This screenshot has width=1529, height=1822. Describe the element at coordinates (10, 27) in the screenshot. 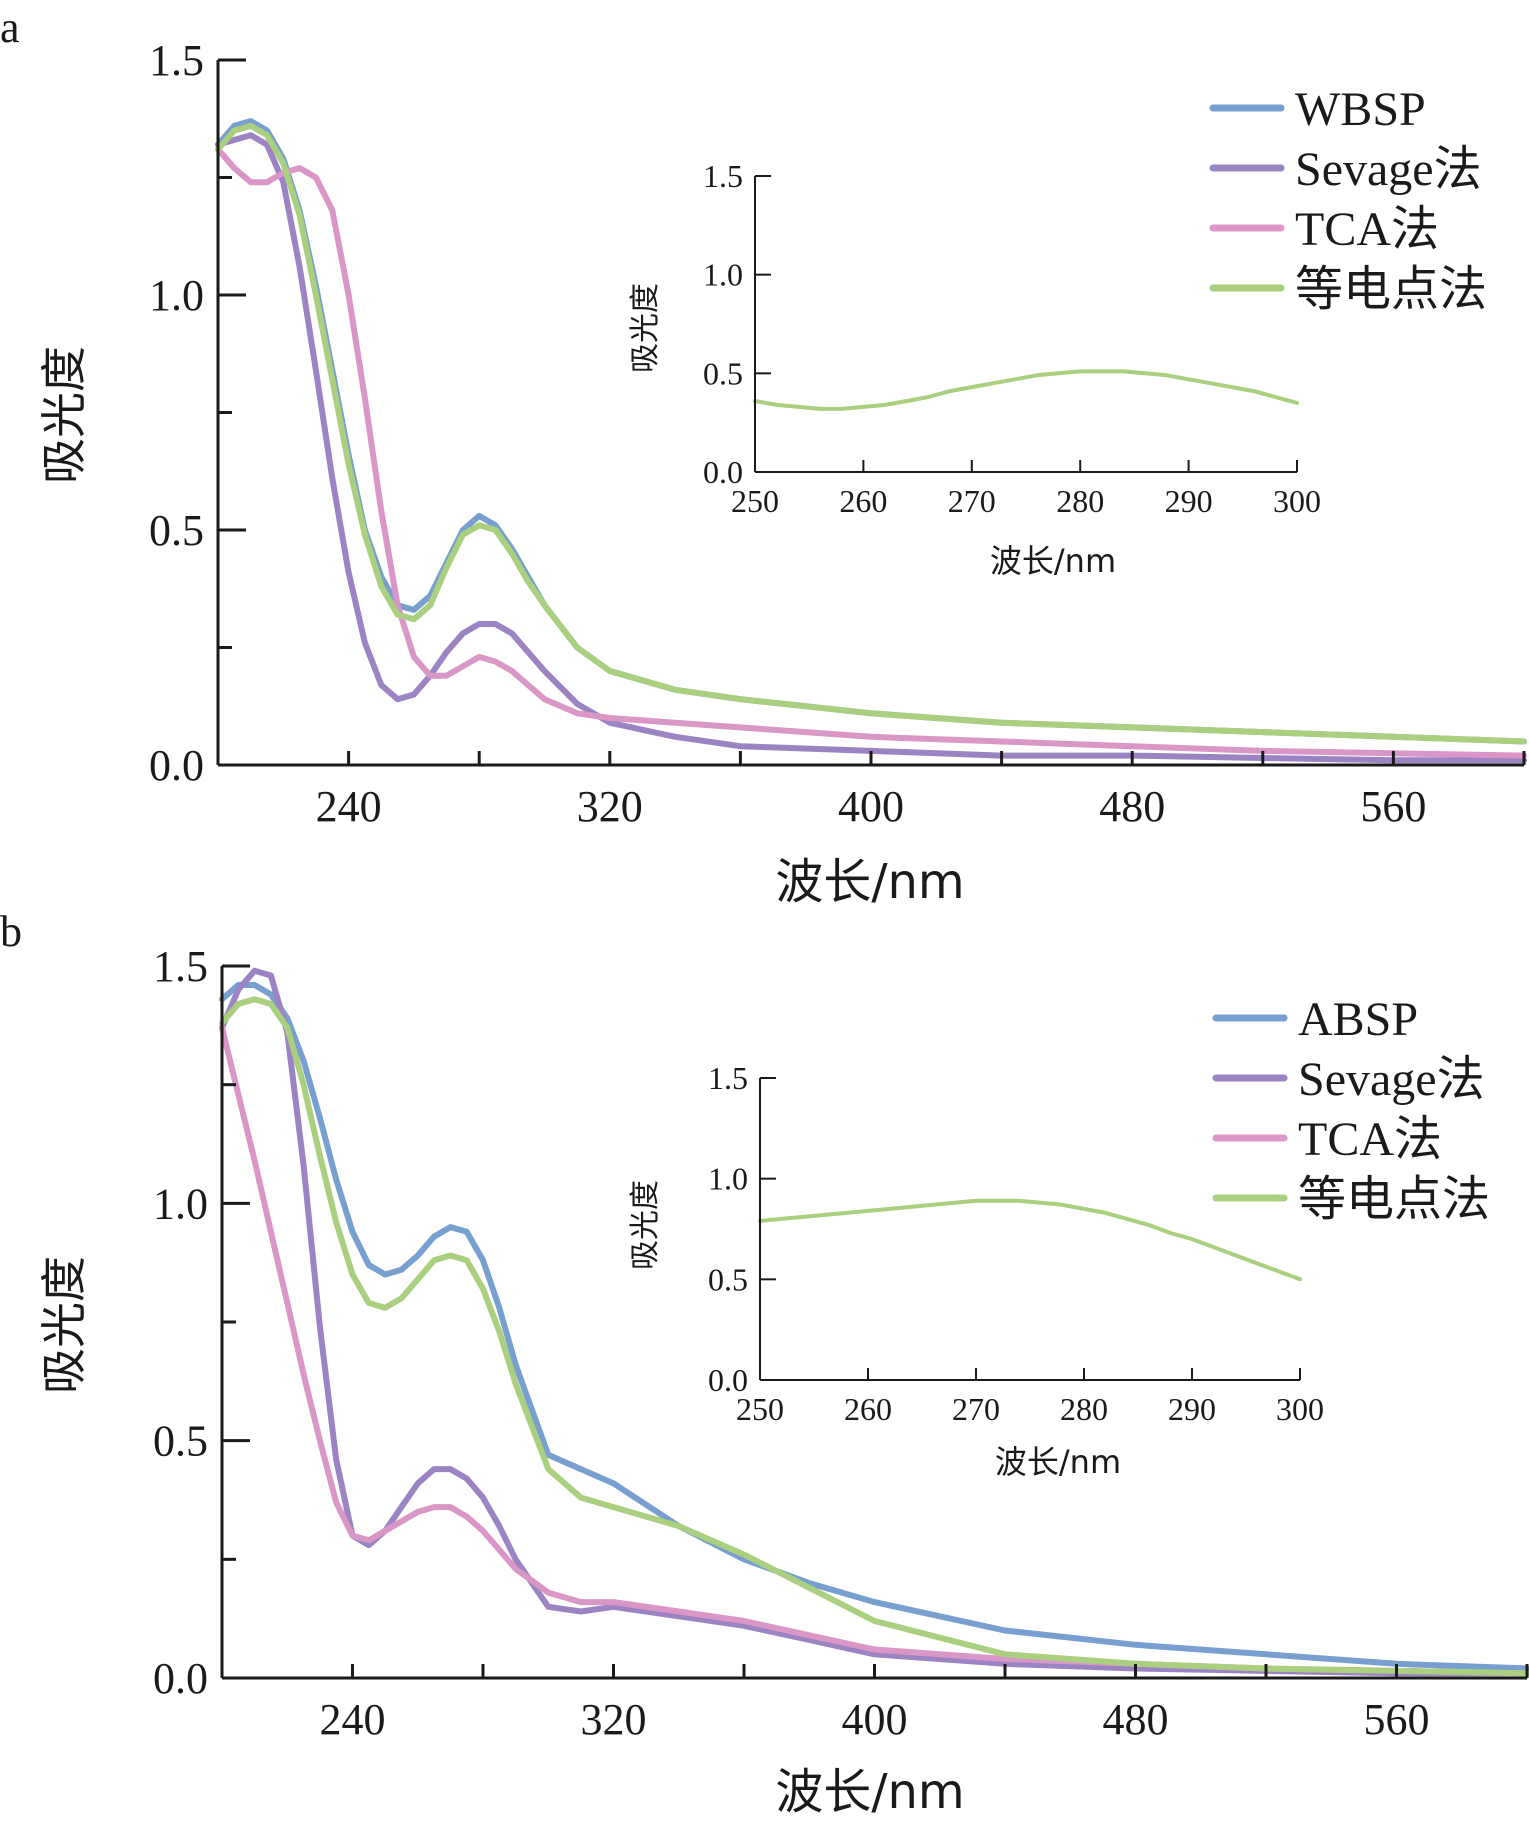

I see `panel-label-a: a` at that location.